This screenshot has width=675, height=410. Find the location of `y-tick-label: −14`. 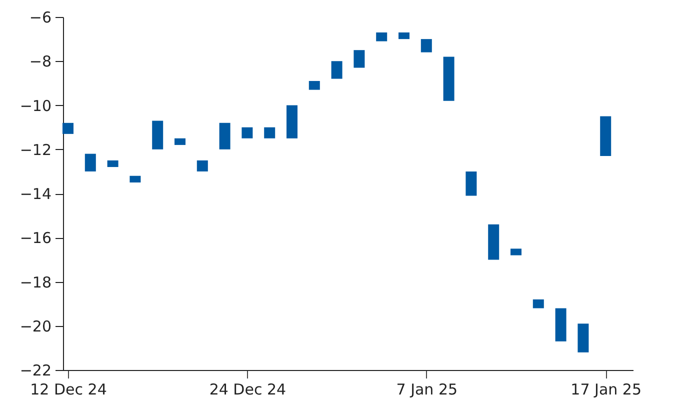

y-tick-label: −14 is located at coordinates (36, 194).